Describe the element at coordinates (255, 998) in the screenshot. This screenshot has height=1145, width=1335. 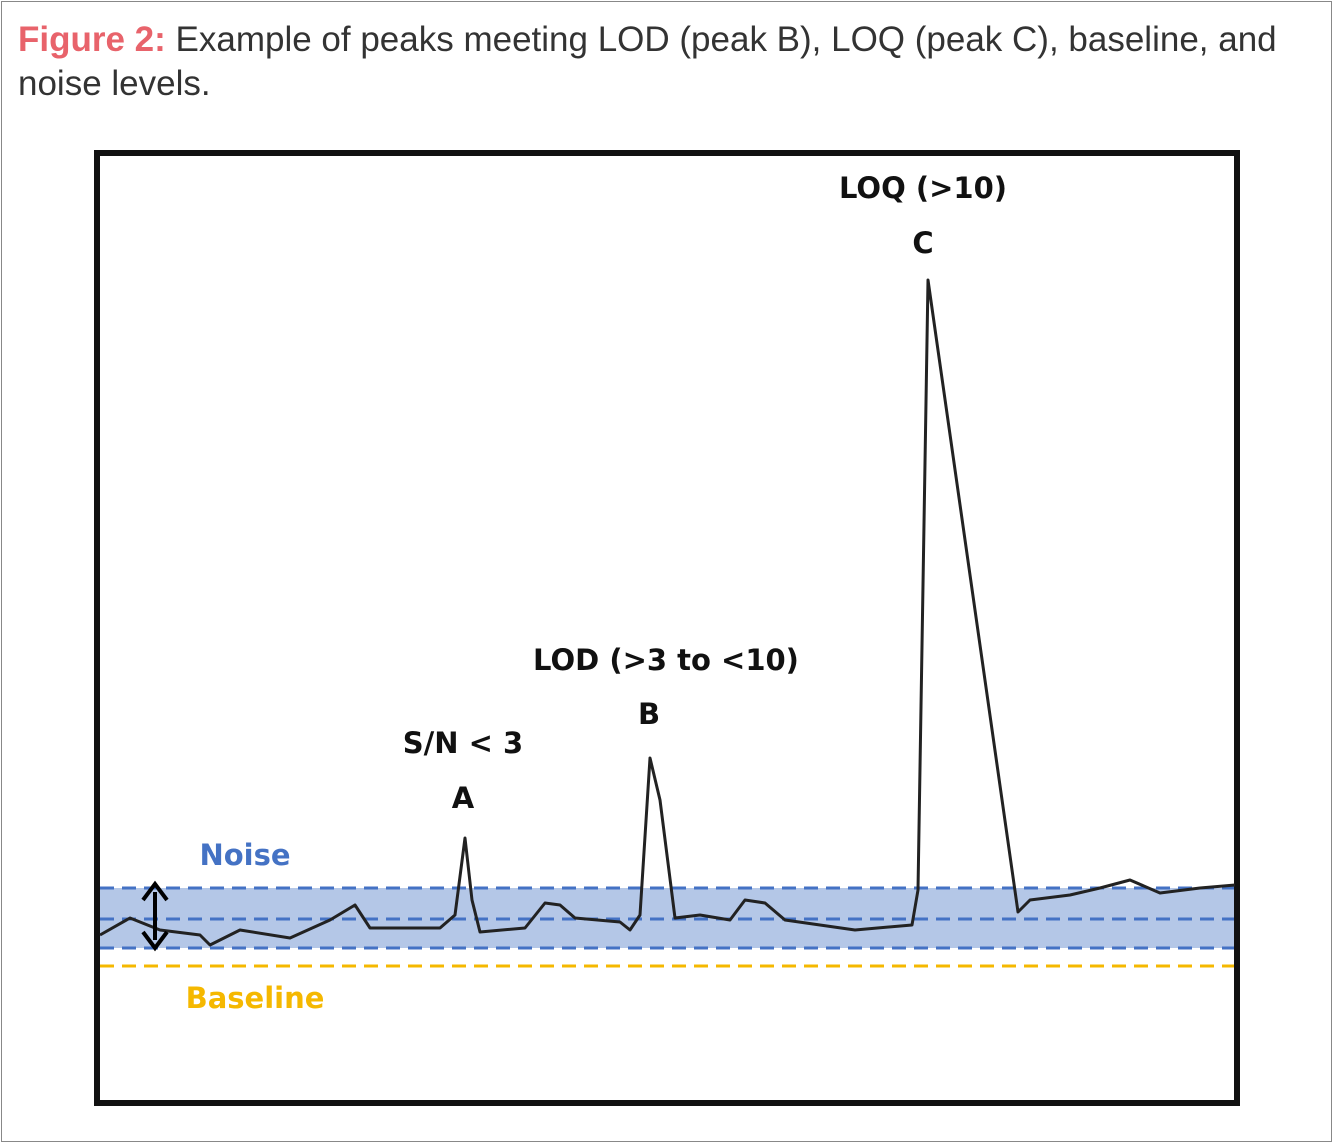
I see `baseline-label: Baseline` at that location.